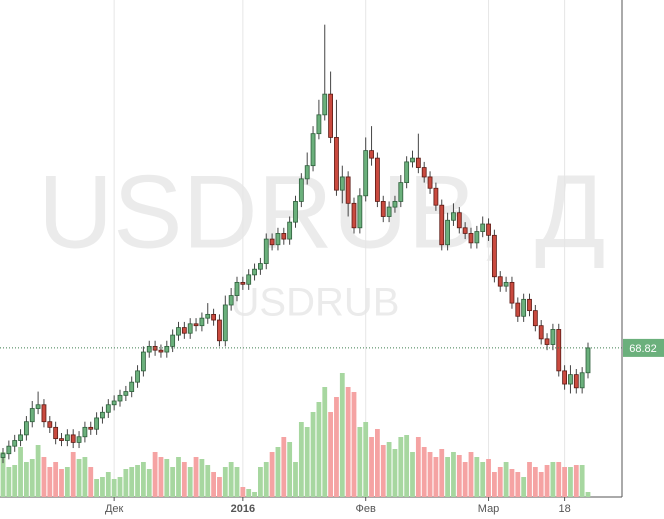 The width and height of the screenshot is (664, 519). Describe the element at coordinates (243, 509) in the screenshot. I see `x-tick-label: 2016` at that location.